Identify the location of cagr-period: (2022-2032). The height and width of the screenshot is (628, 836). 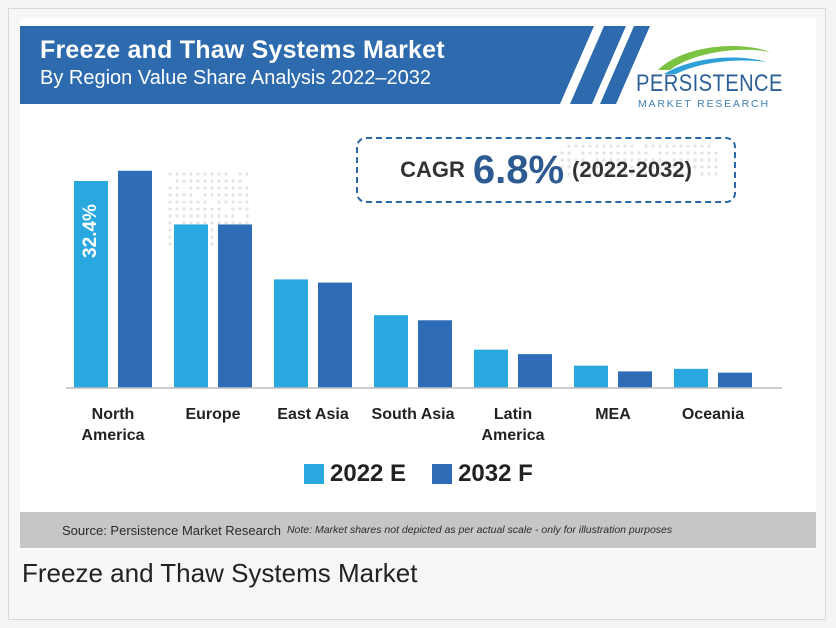
(632, 169).